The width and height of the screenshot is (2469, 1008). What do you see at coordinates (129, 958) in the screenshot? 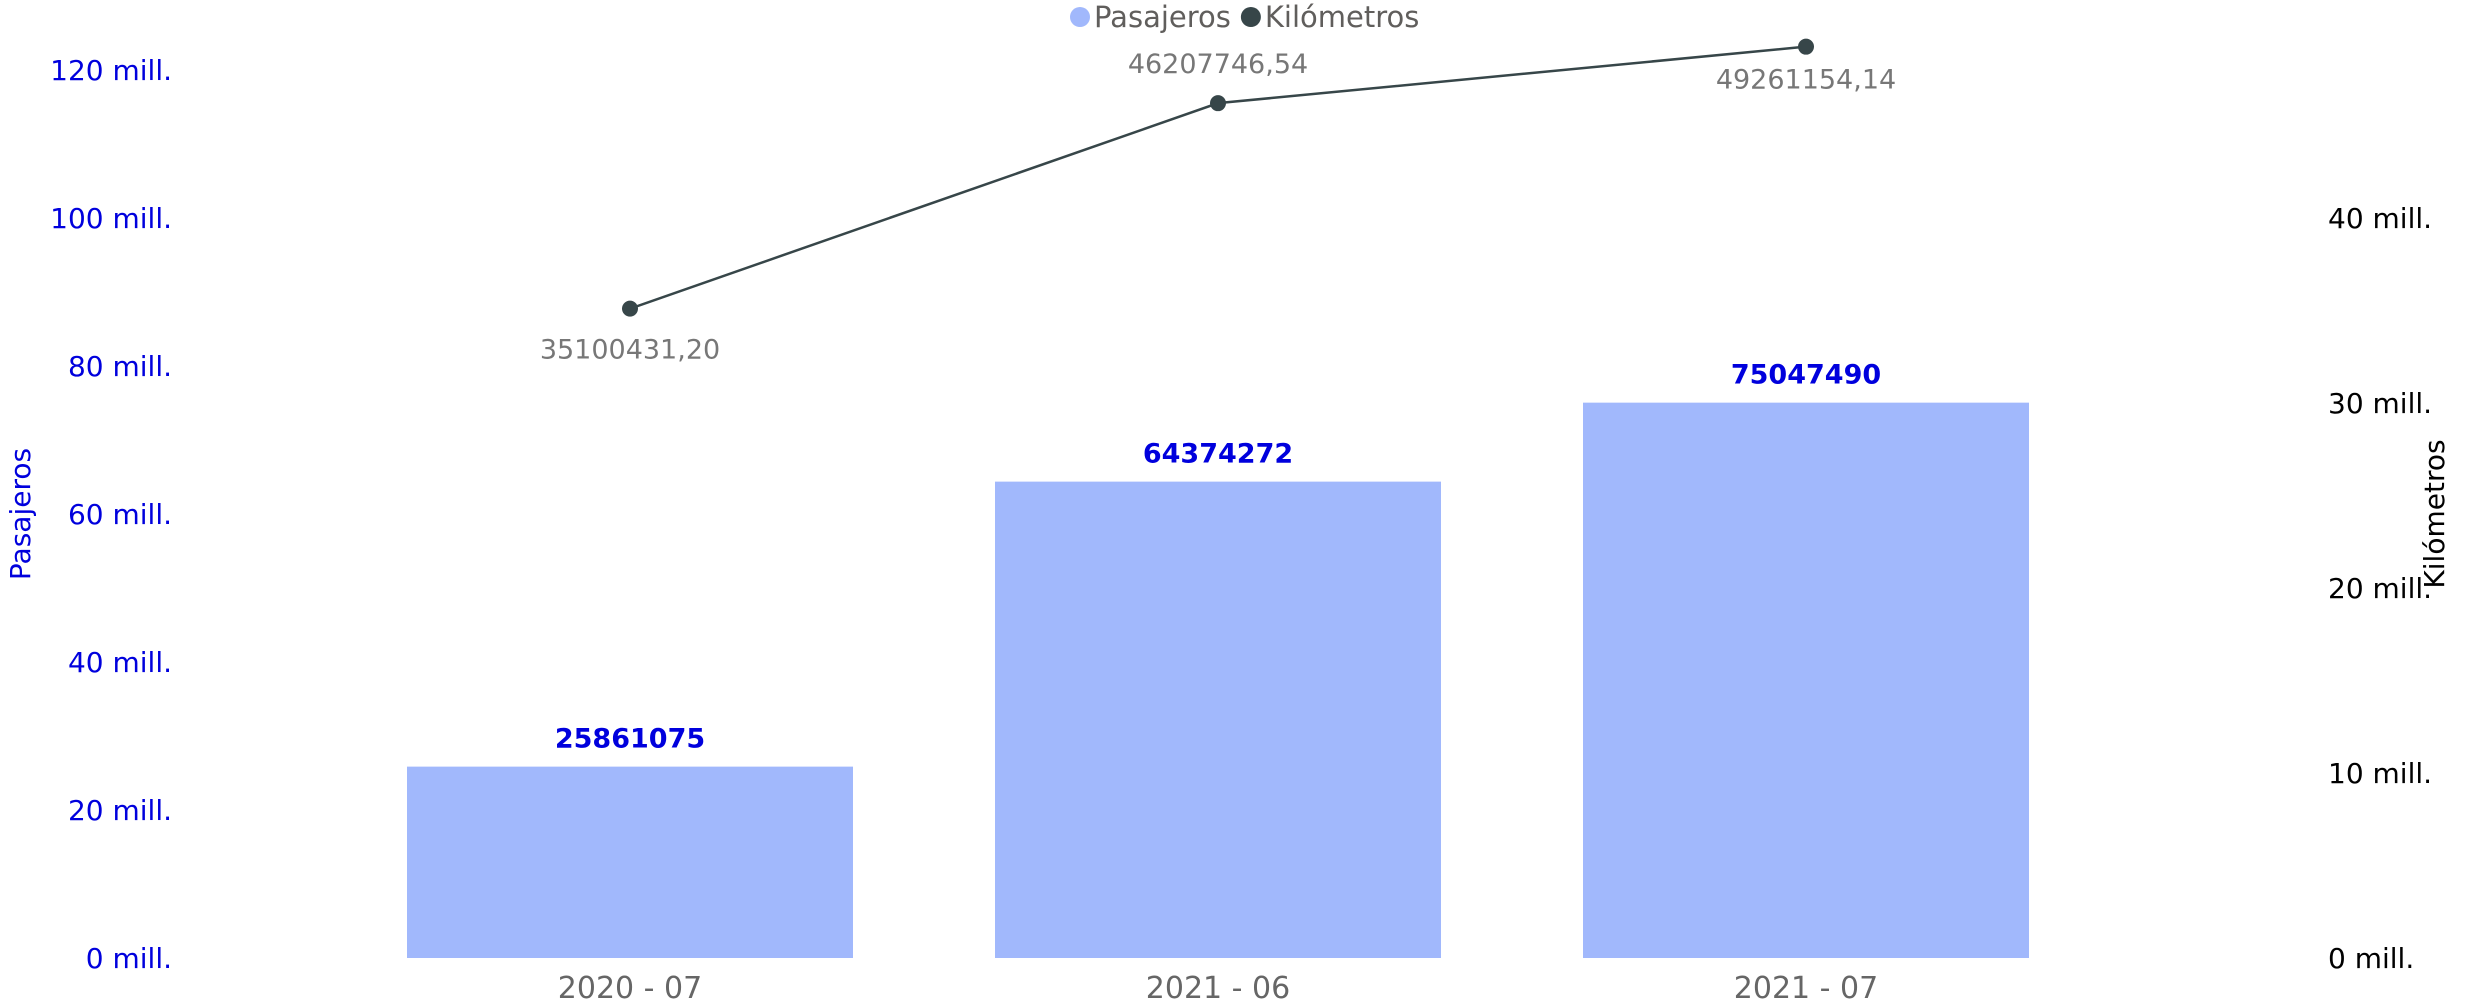
I see `left-tick-label: 0 mill.` at bounding box center [129, 958].